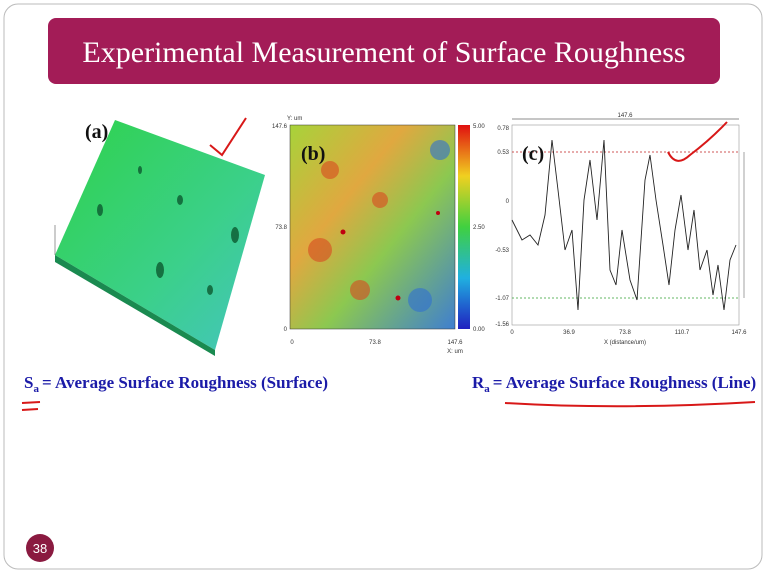 Image resolution: width=767 pixels, height=574 pixels. What do you see at coordinates (479, 228) in the screenshot?
I see `colorbar-label: 2.50` at bounding box center [479, 228].